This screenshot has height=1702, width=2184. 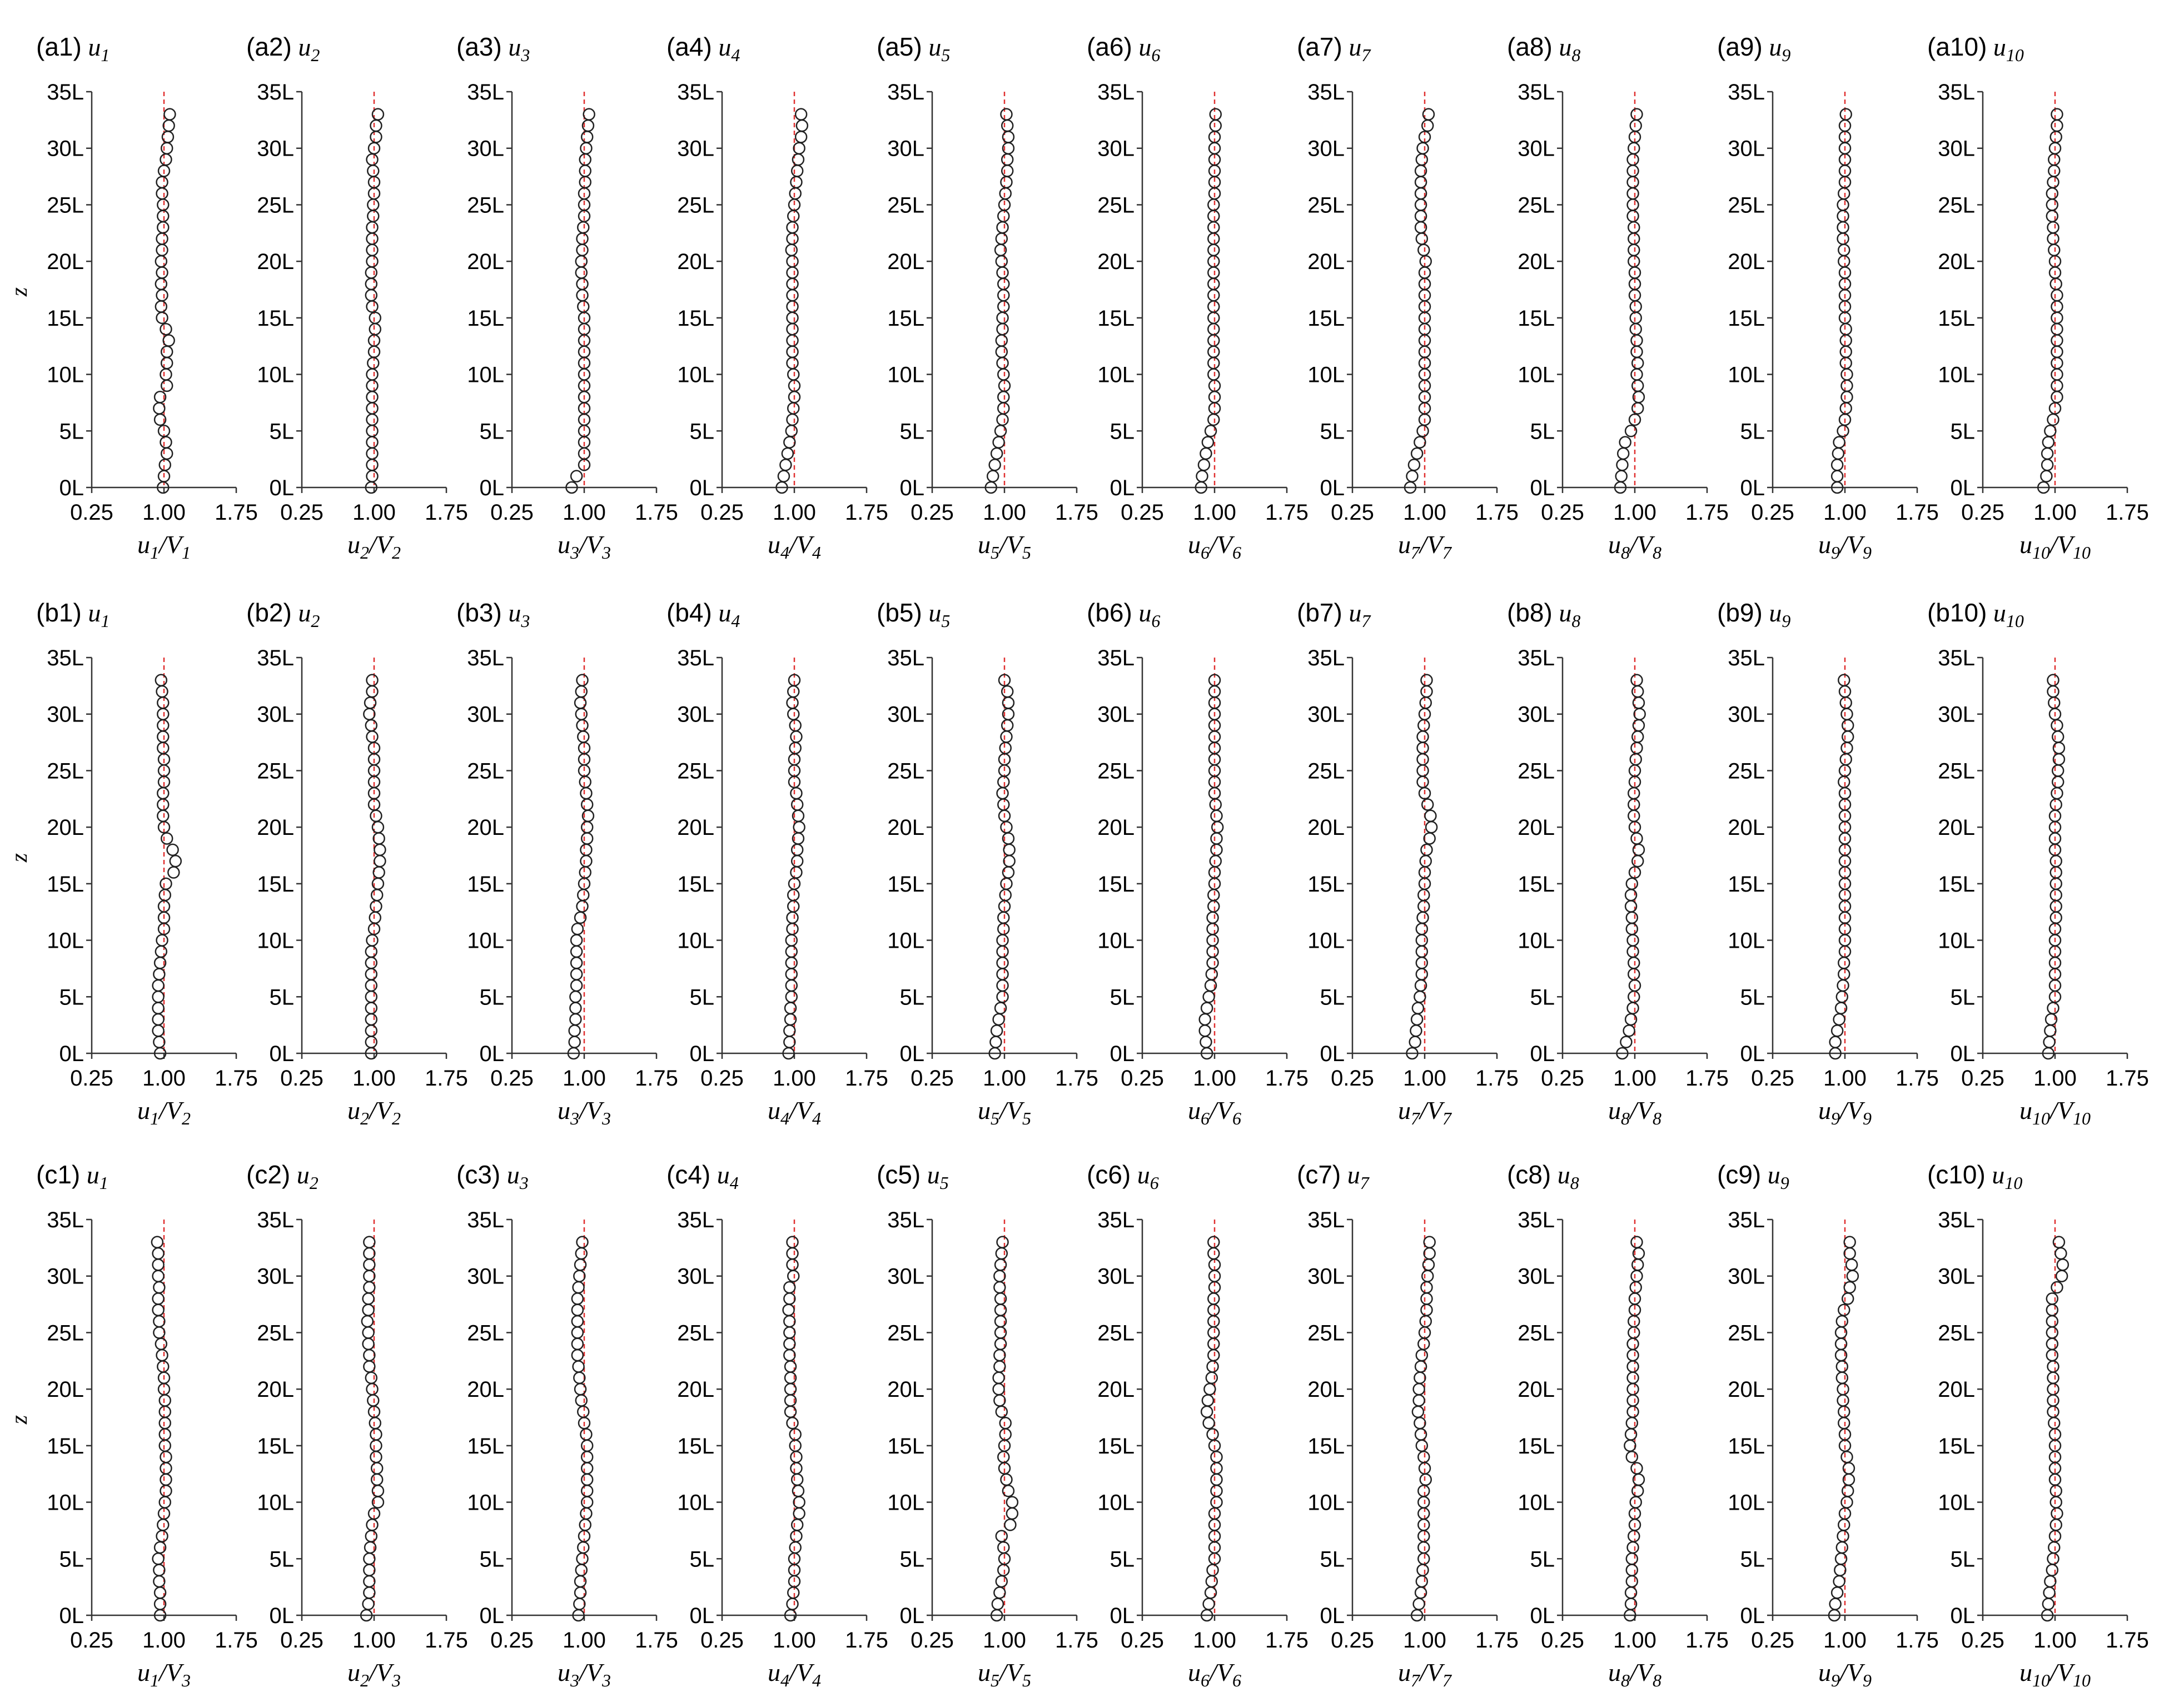 What do you see at coordinates (1334, 48) in the screenshot?
I see `panel-title: (a7) u7` at bounding box center [1334, 48].